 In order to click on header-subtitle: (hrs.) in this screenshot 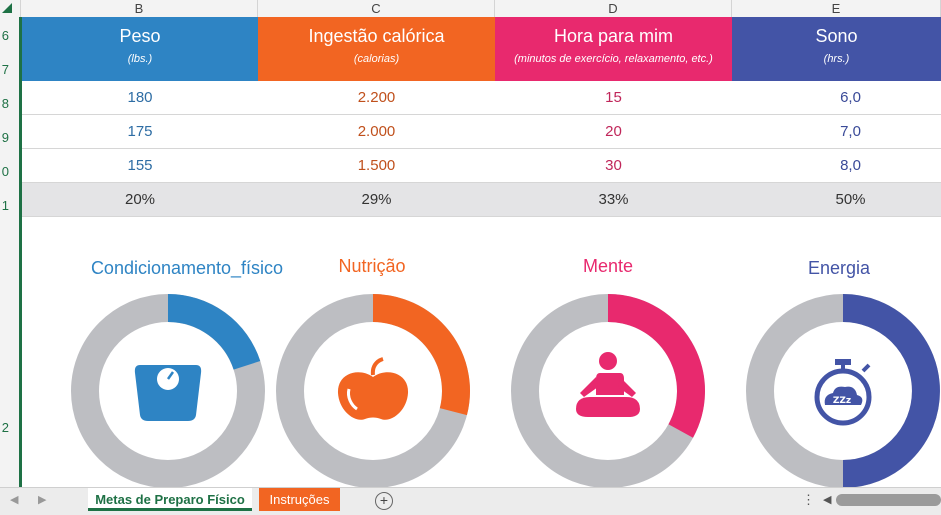, I will do `click(836, 59)`.